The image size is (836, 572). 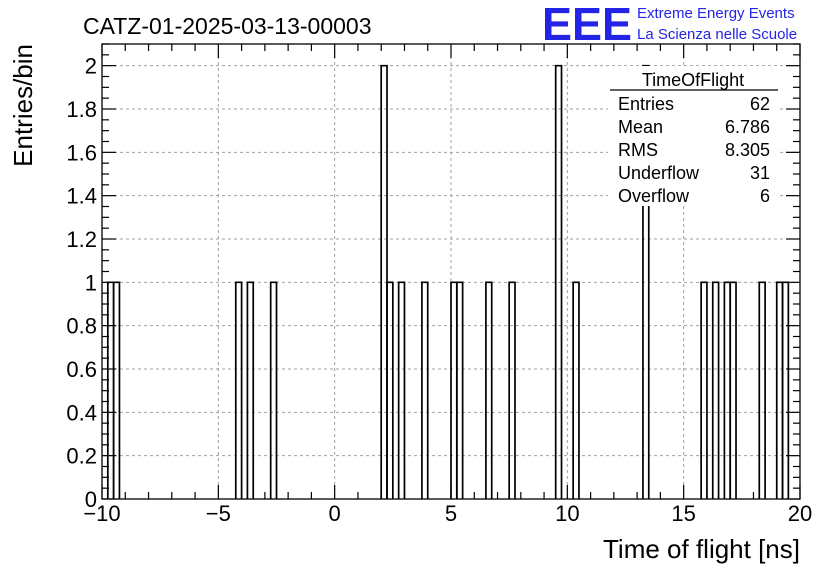 I want to click on y-tick-label: 1.4, so click(x=81, y=196).